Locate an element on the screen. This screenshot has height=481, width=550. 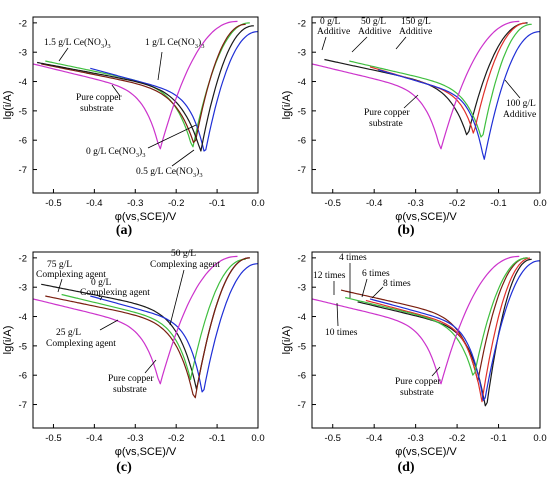
annotation-c-25gL: 25 g/L is located at coordinates (68, 333).